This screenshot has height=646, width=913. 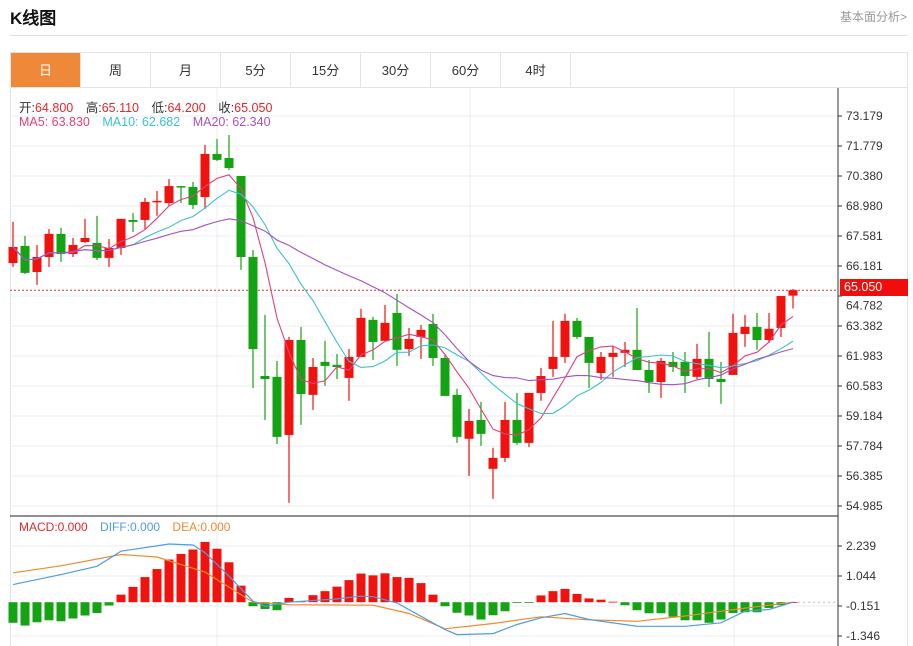 What do you see at coordinates (326, 70) in the screenshot?
I see `tab-15min: 15分` at bounding box center [326, 70].